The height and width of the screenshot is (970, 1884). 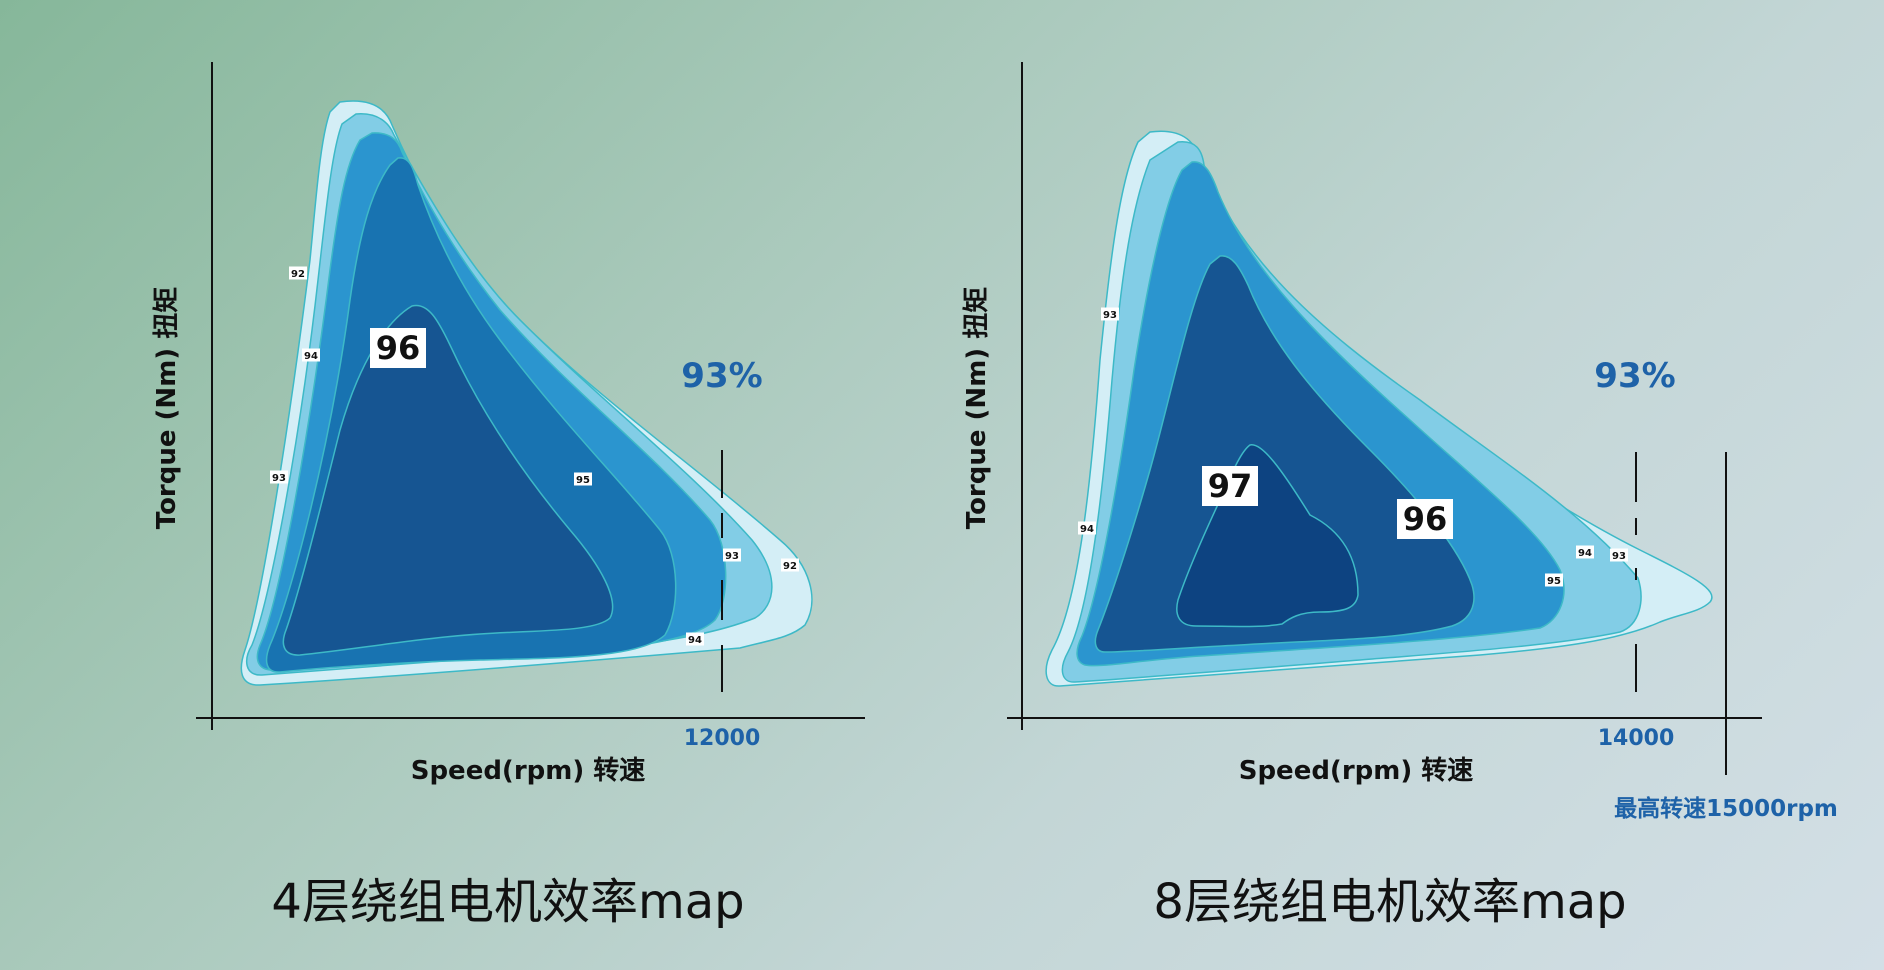 I want to click on region-labels: 96 92 94 93 95 93 92 94, so click(x=534, y=456).